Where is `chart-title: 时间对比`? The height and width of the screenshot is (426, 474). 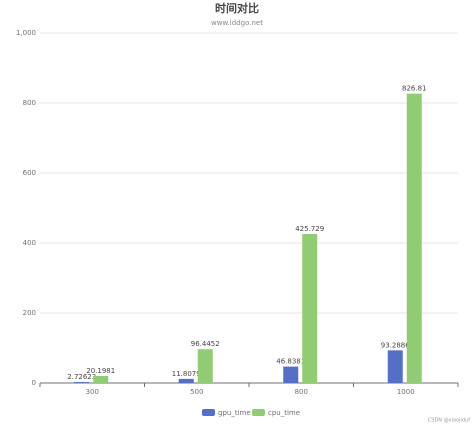
chart-title: 时间对比 is located at coordinates (237, 8).